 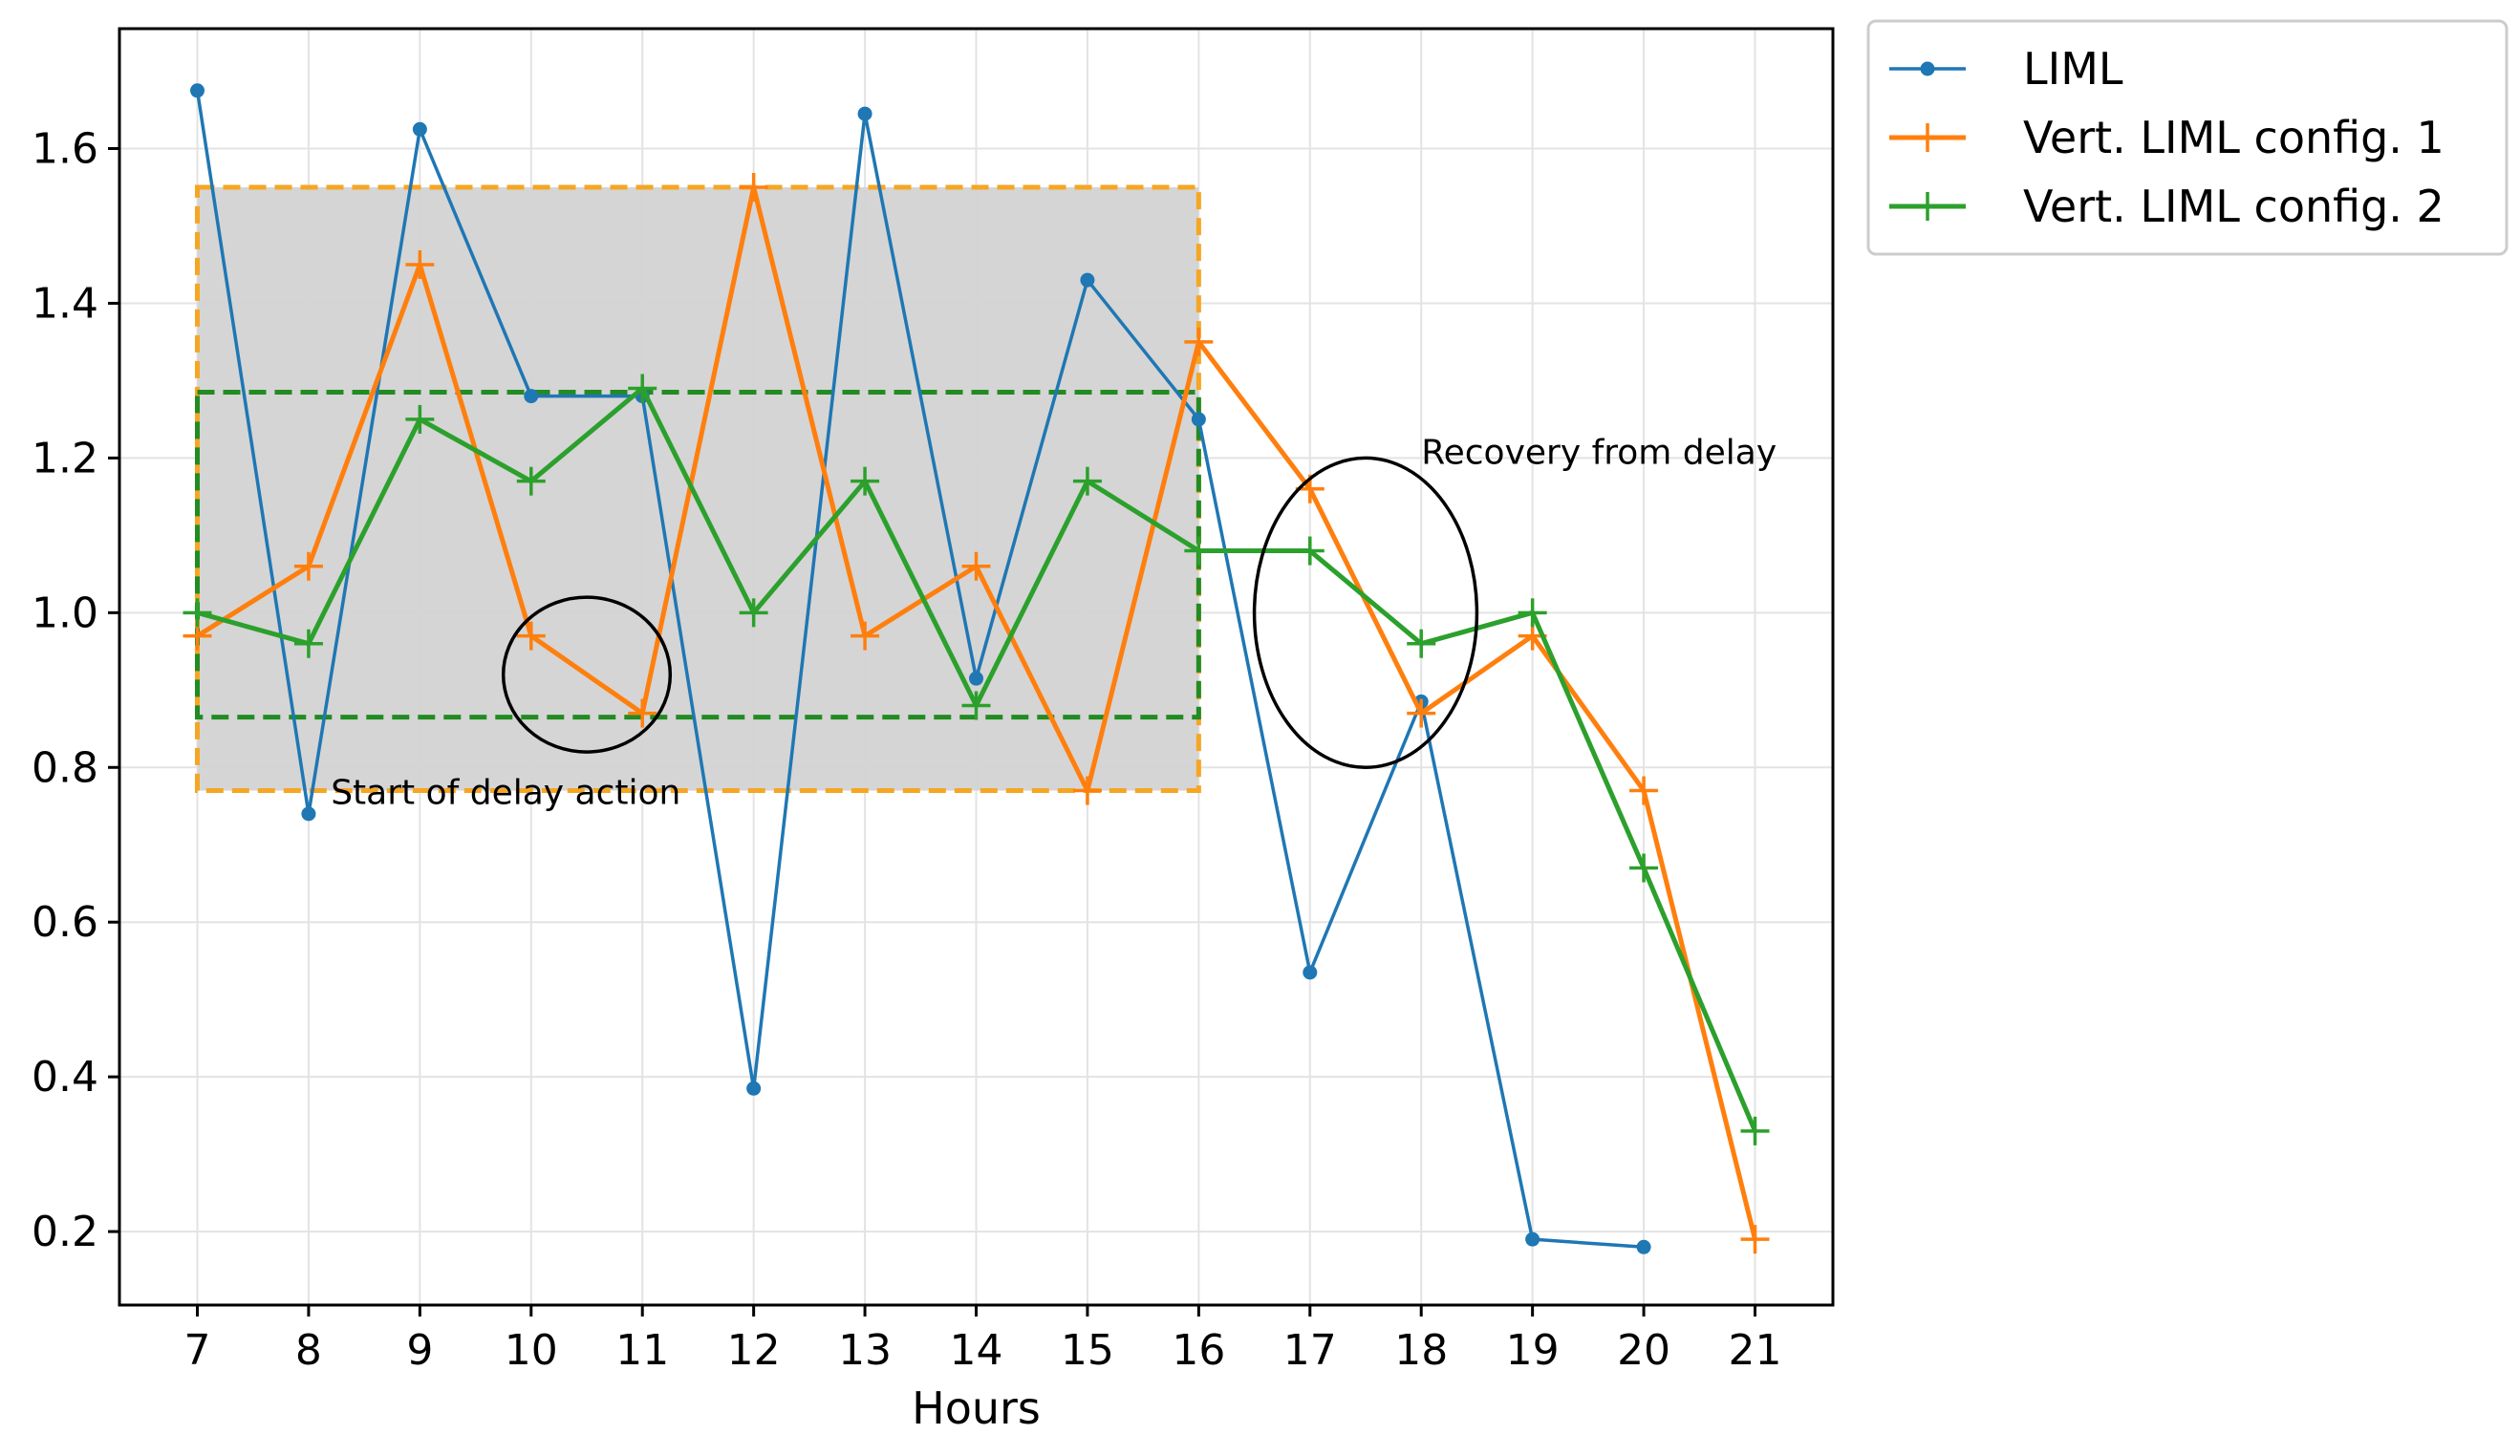 I want to click on legend-label-1: Vert. LIML config. 1, so click(x=2234, y=137).